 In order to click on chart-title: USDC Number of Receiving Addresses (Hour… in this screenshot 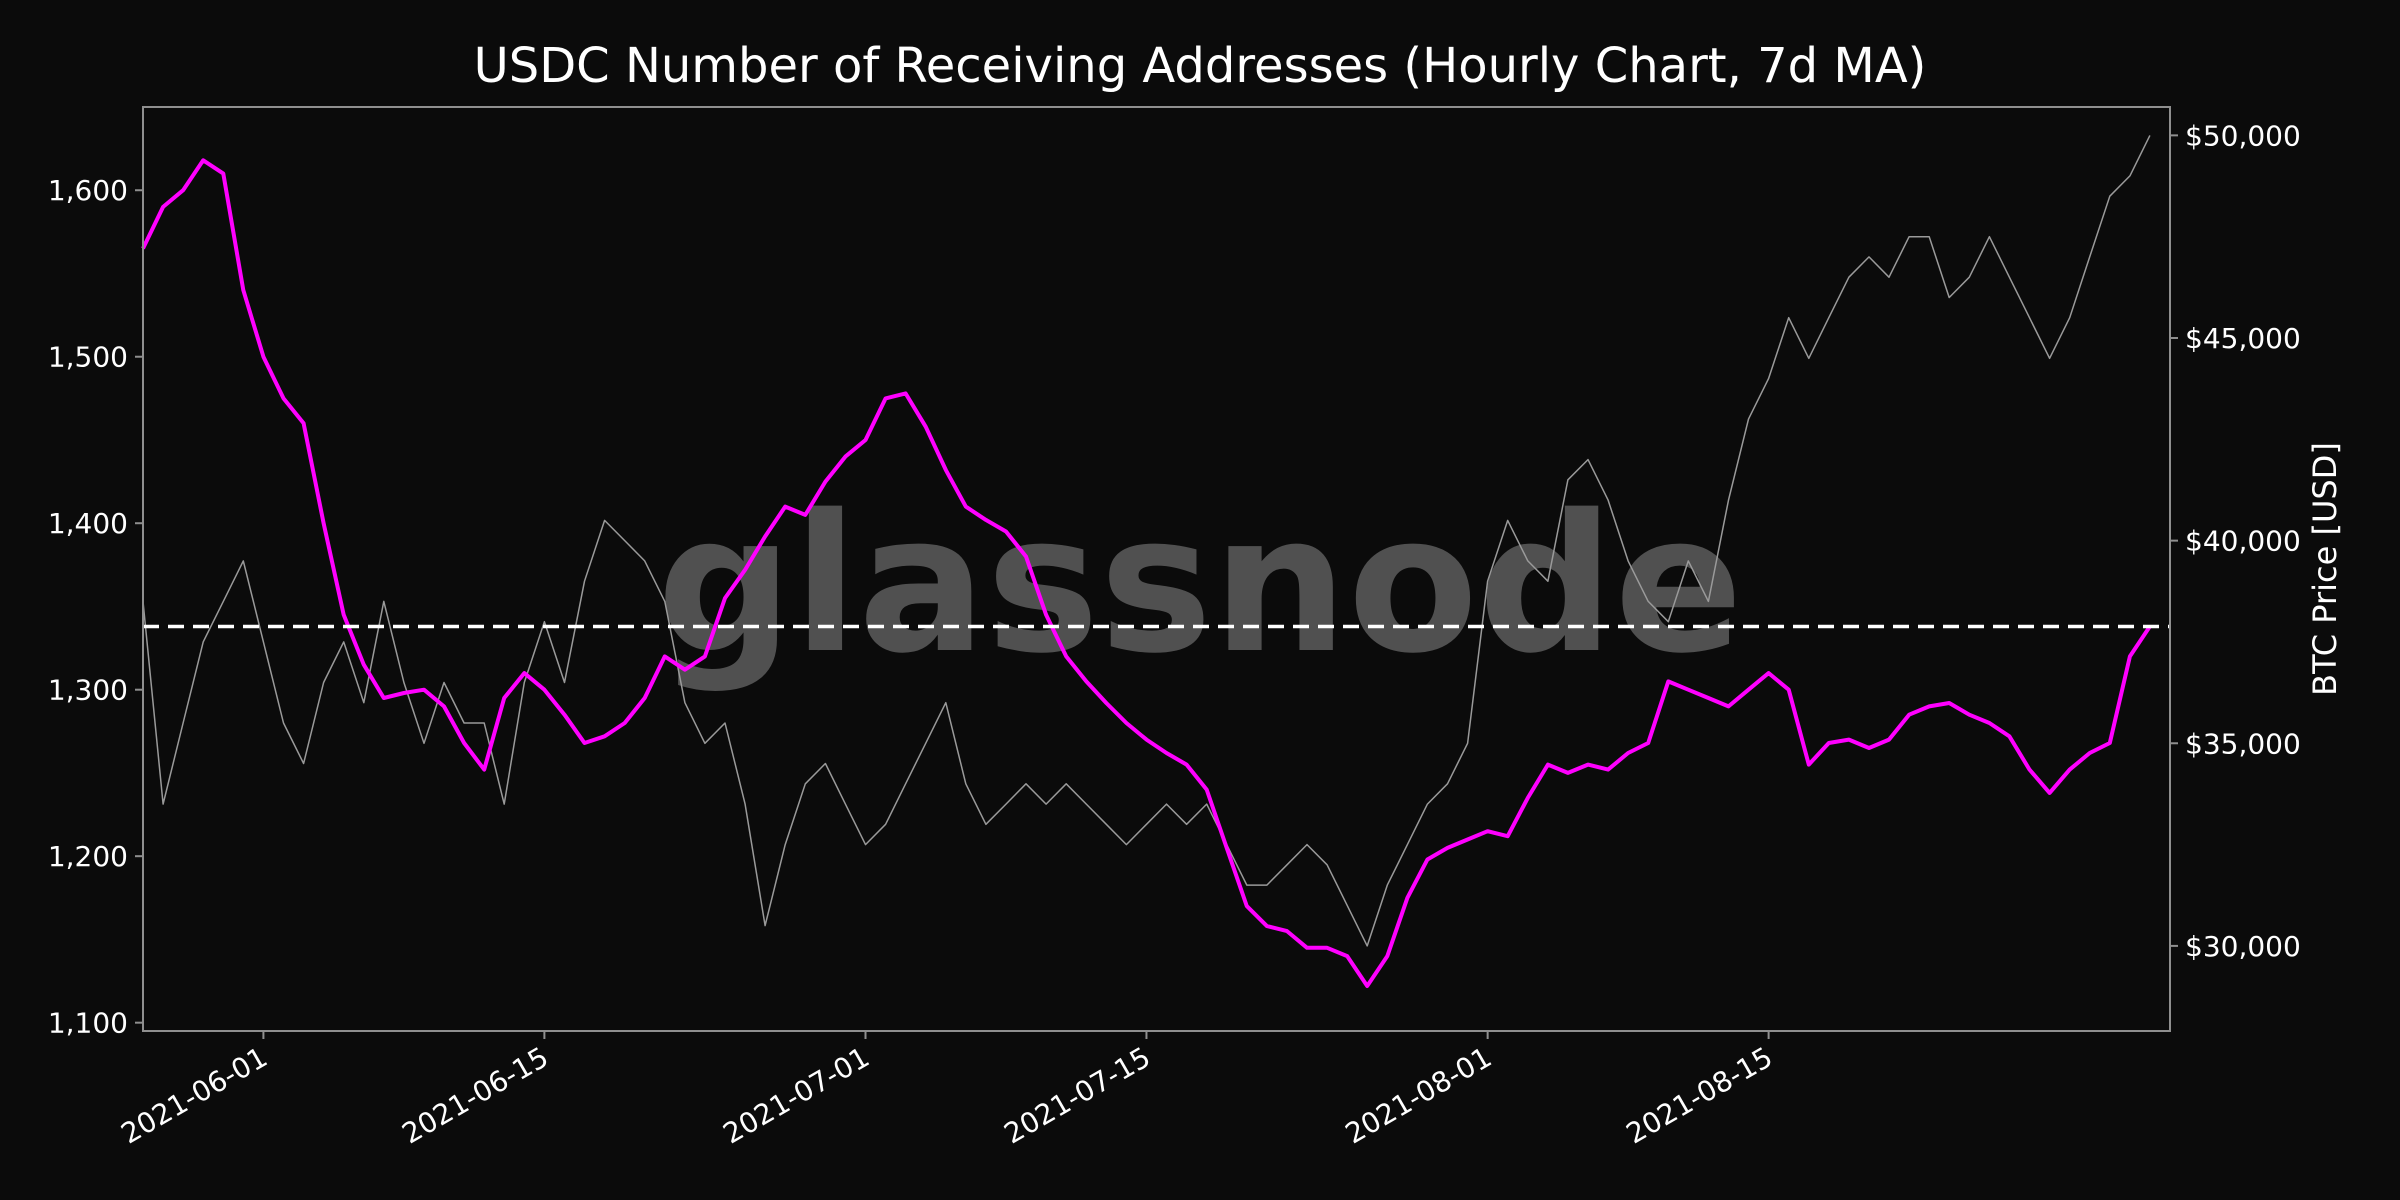, I will do `click(1200, 66)`.